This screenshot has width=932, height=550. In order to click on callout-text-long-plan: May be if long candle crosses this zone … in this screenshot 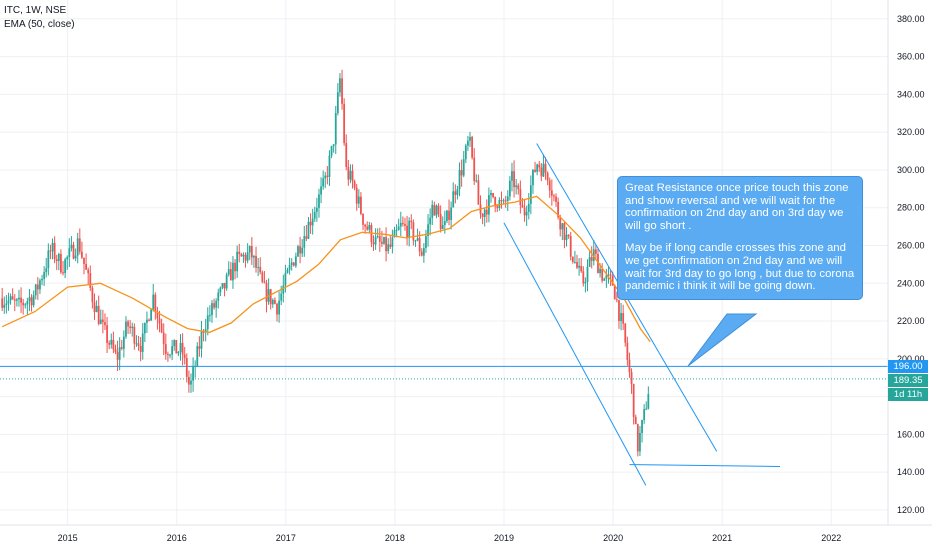, I will do `click(740, 267)`.